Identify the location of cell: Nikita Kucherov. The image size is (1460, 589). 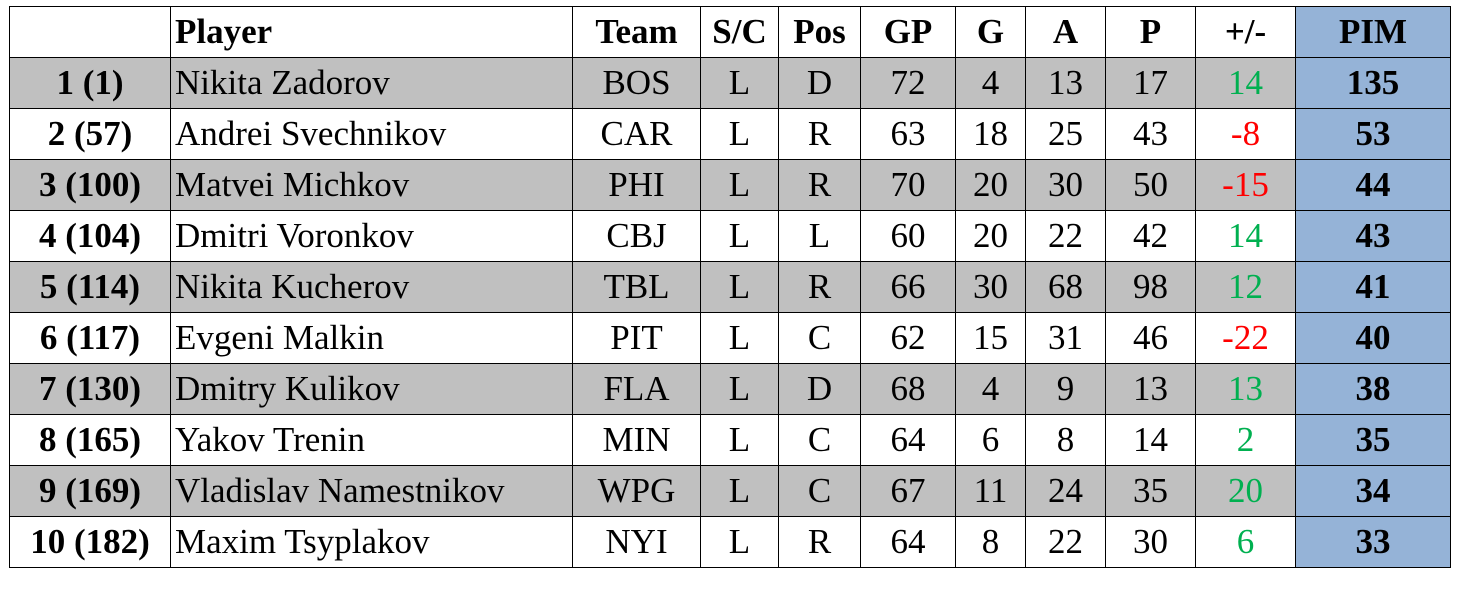
(371, 287).